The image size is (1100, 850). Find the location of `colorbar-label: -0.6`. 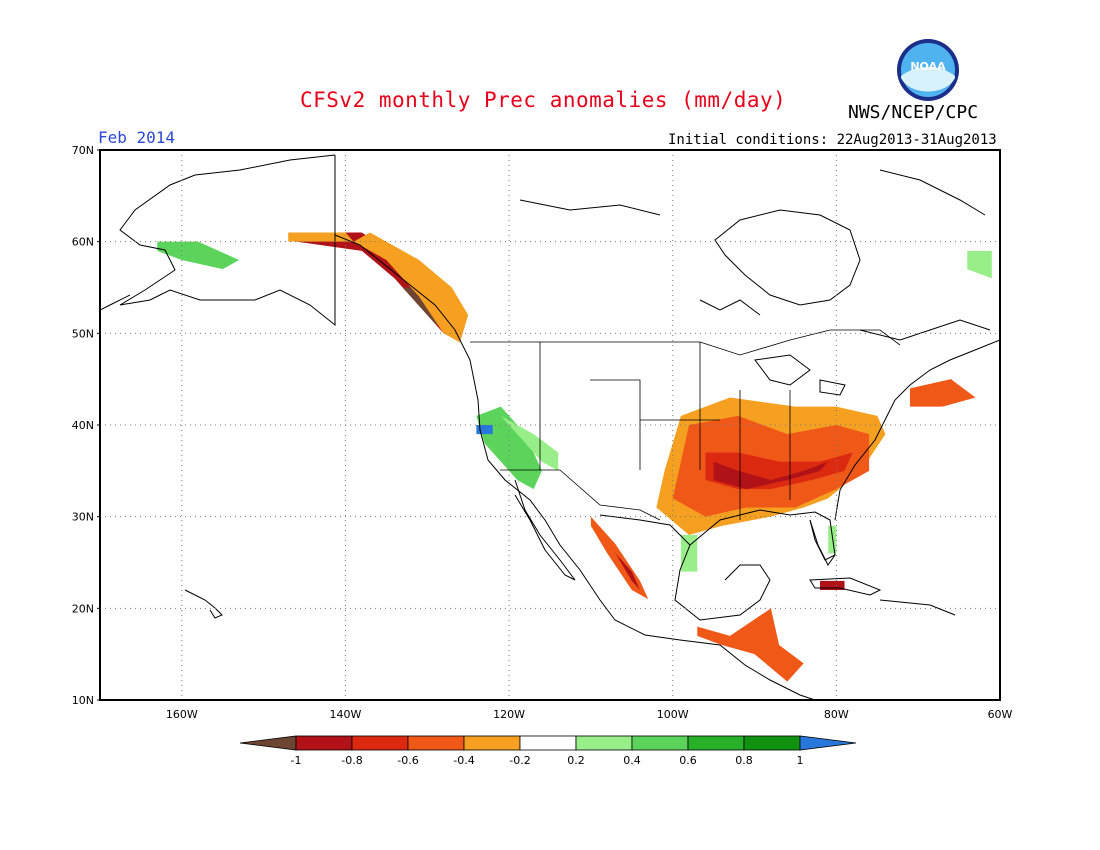

colorbar-label: -0.6 is located at coordinates (407, 760).